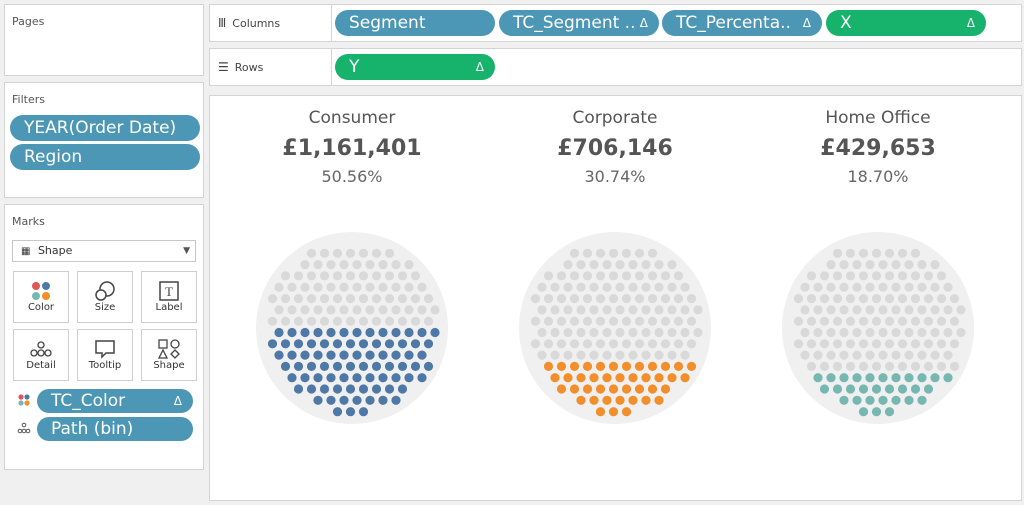 Image resolution: width=1024 pixels, height=505 pixels. I want to click on label-button: T Label, so click(169, 297).